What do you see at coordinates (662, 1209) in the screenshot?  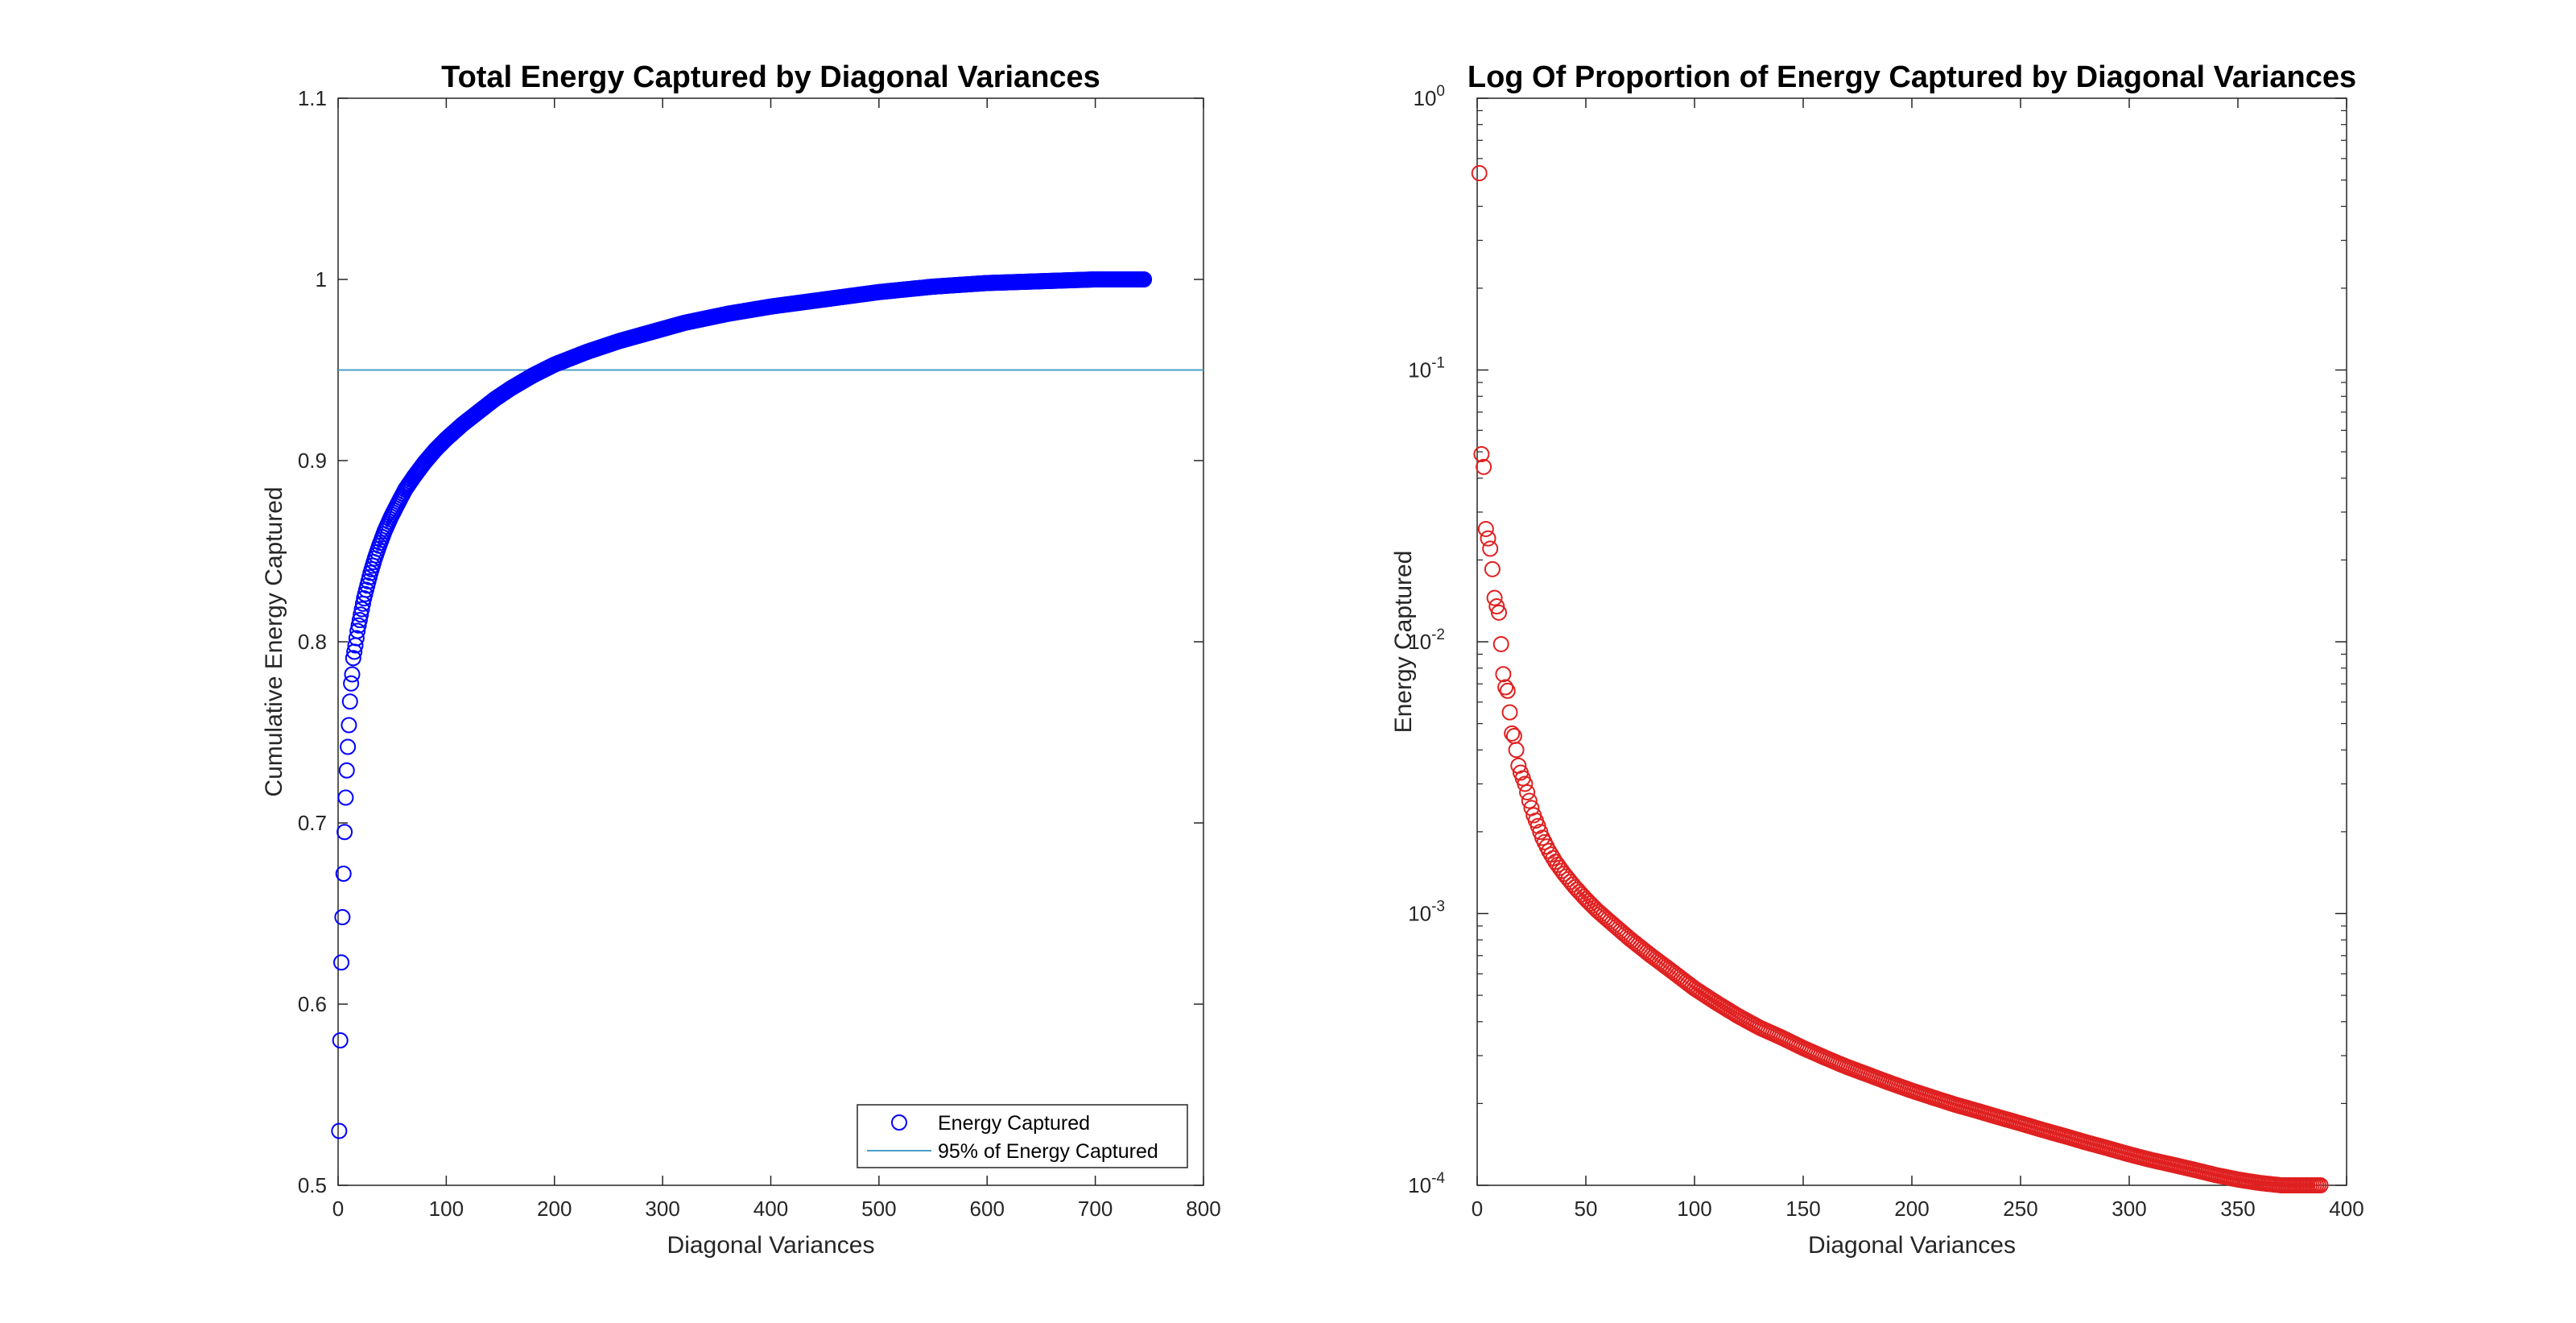 I see `chart1-xtick-label: 300` at bounding box center [662, 1209].